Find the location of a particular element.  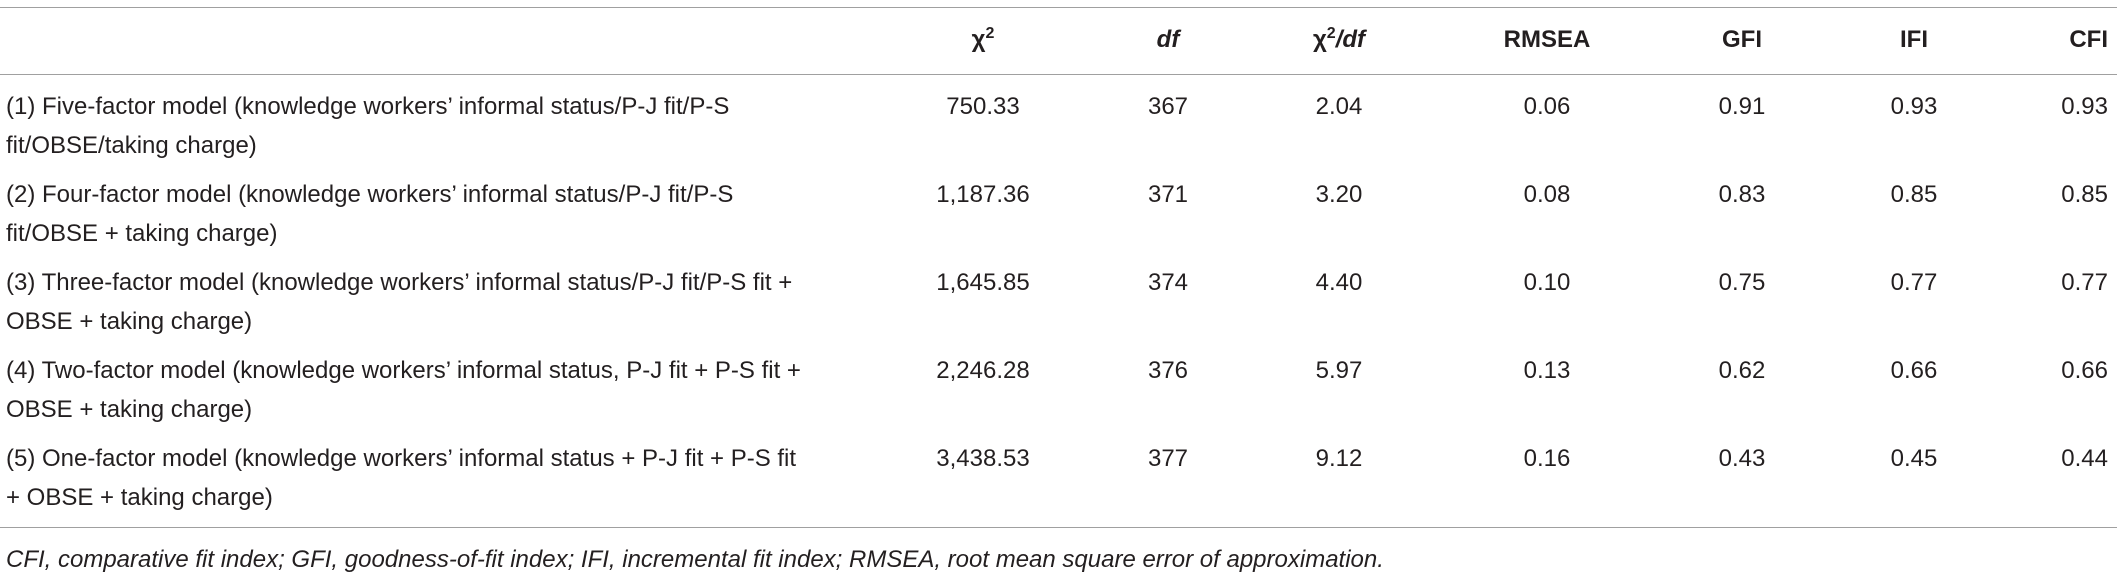

table-cell: 9.12 is located at coordinates (1339, 458).